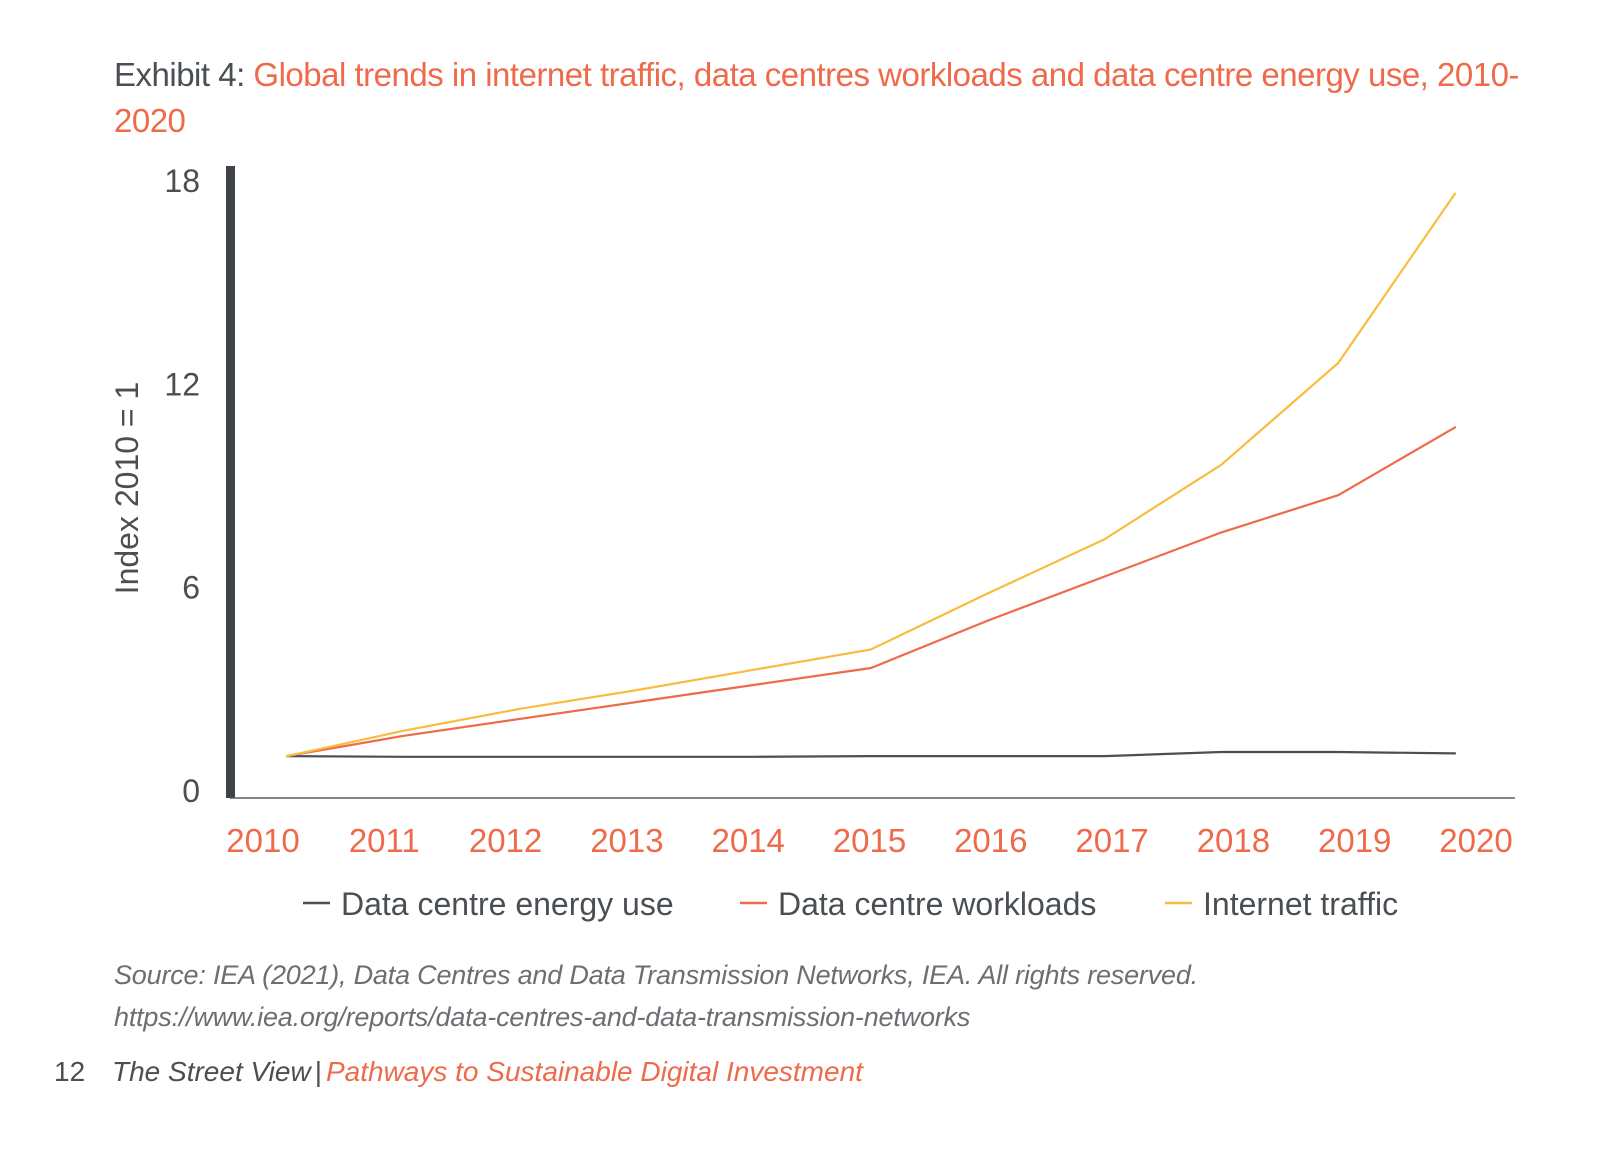  What do you see at coordinates (191, 791) in the screenshot?
I see `y-tick-label: 0` at bounding box center [191, 791].